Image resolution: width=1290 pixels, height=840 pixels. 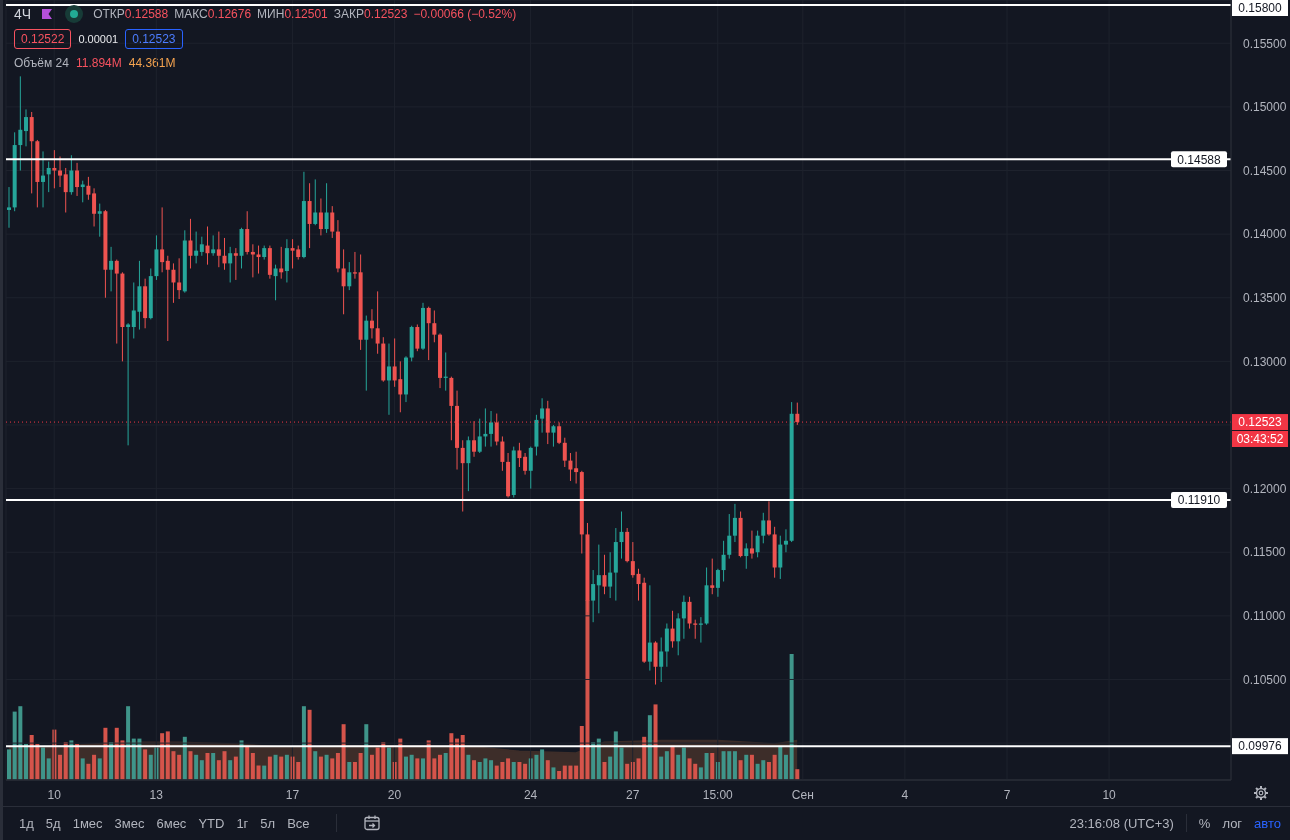 What do you see at coordinates (171, 823) in the screenshot?
I see `text: 6мес` at bounding box center [171, 823].